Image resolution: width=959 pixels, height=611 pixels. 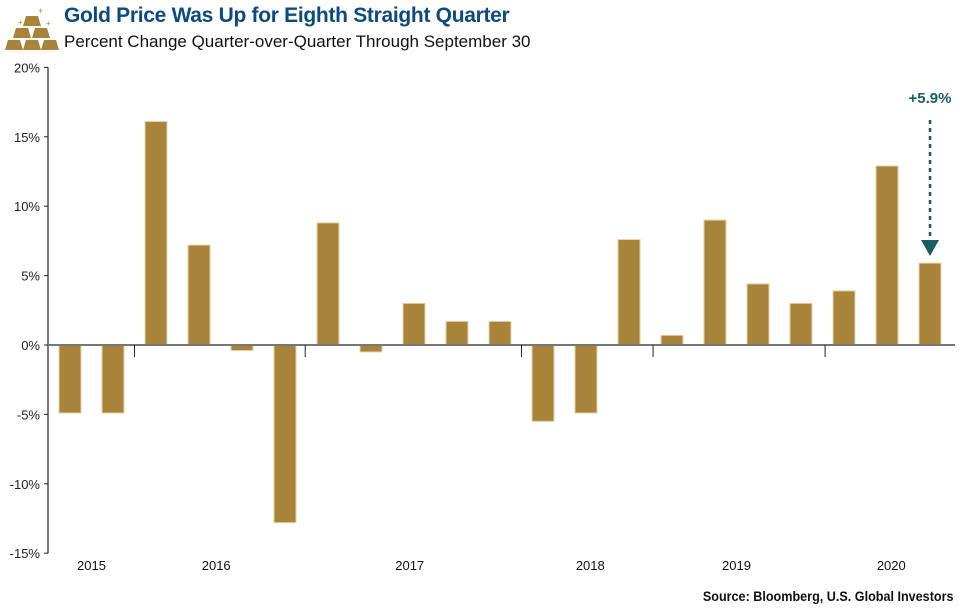 What do you see at coordinates (827, 596) in the screenshot?
I see `source-note: Source: Bloomberg, U.S. Global Investors` at bounding box center [827, 596].